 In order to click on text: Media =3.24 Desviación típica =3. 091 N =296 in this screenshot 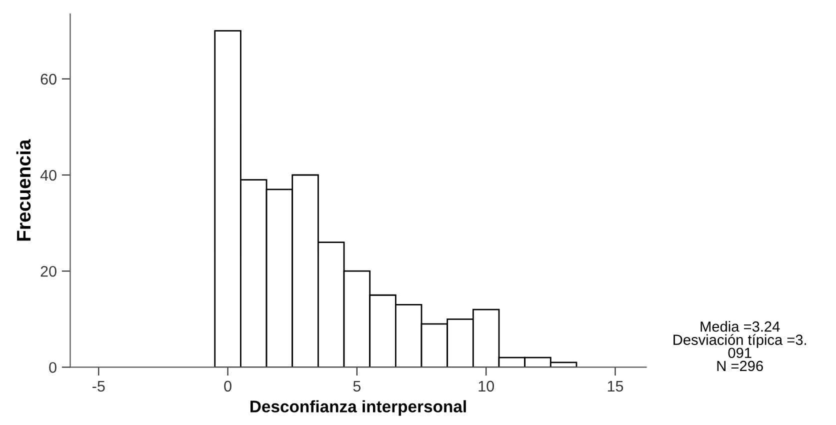, I will do `click(740, 346)`.